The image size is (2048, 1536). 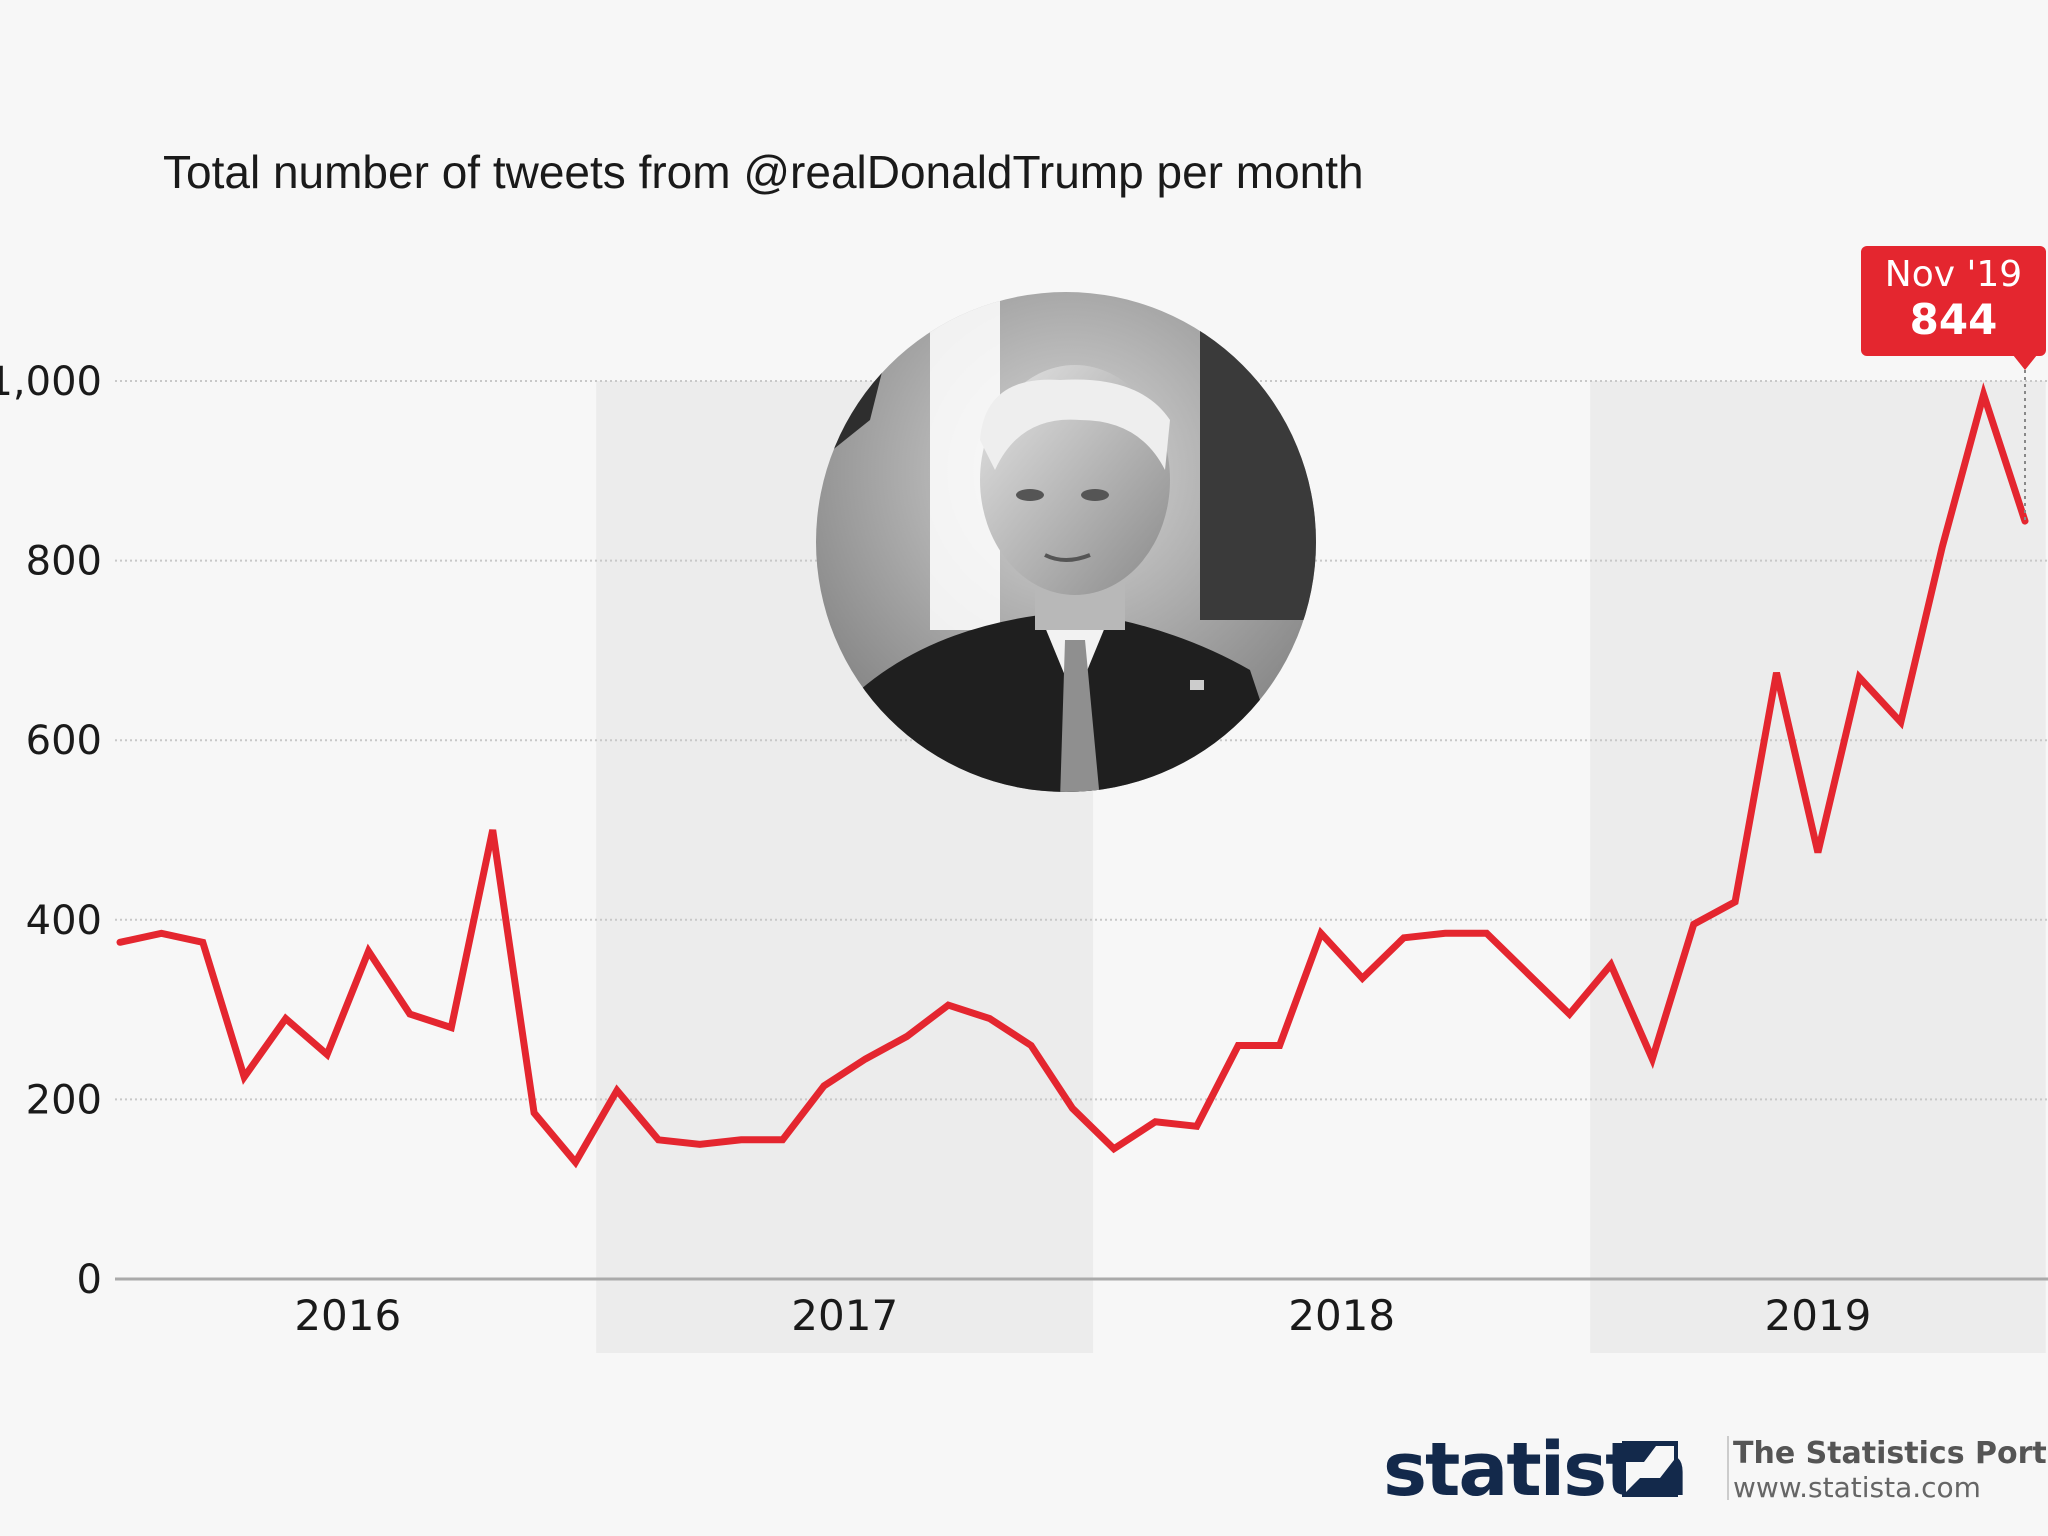 What do you see at coordinates (1650, 1469) in the screenshot?
I see `statista-logo-icon` at bounding box center [1650, 1469].